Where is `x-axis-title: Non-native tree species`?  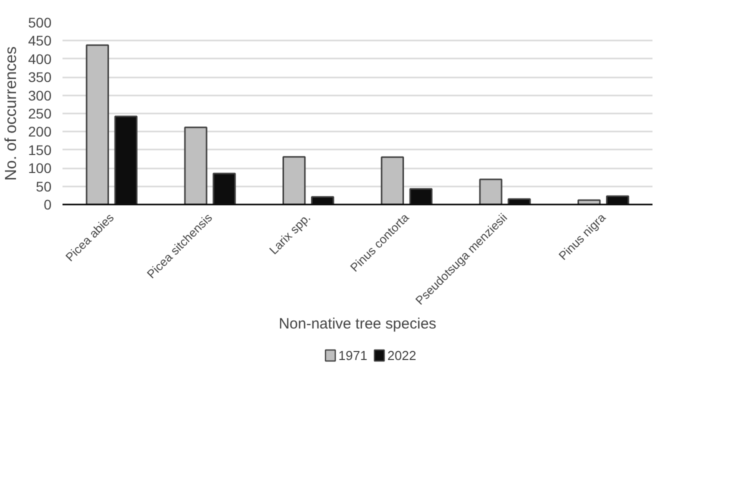
x-axis-title: Non-native tree species is located at coordinates (357, 324).